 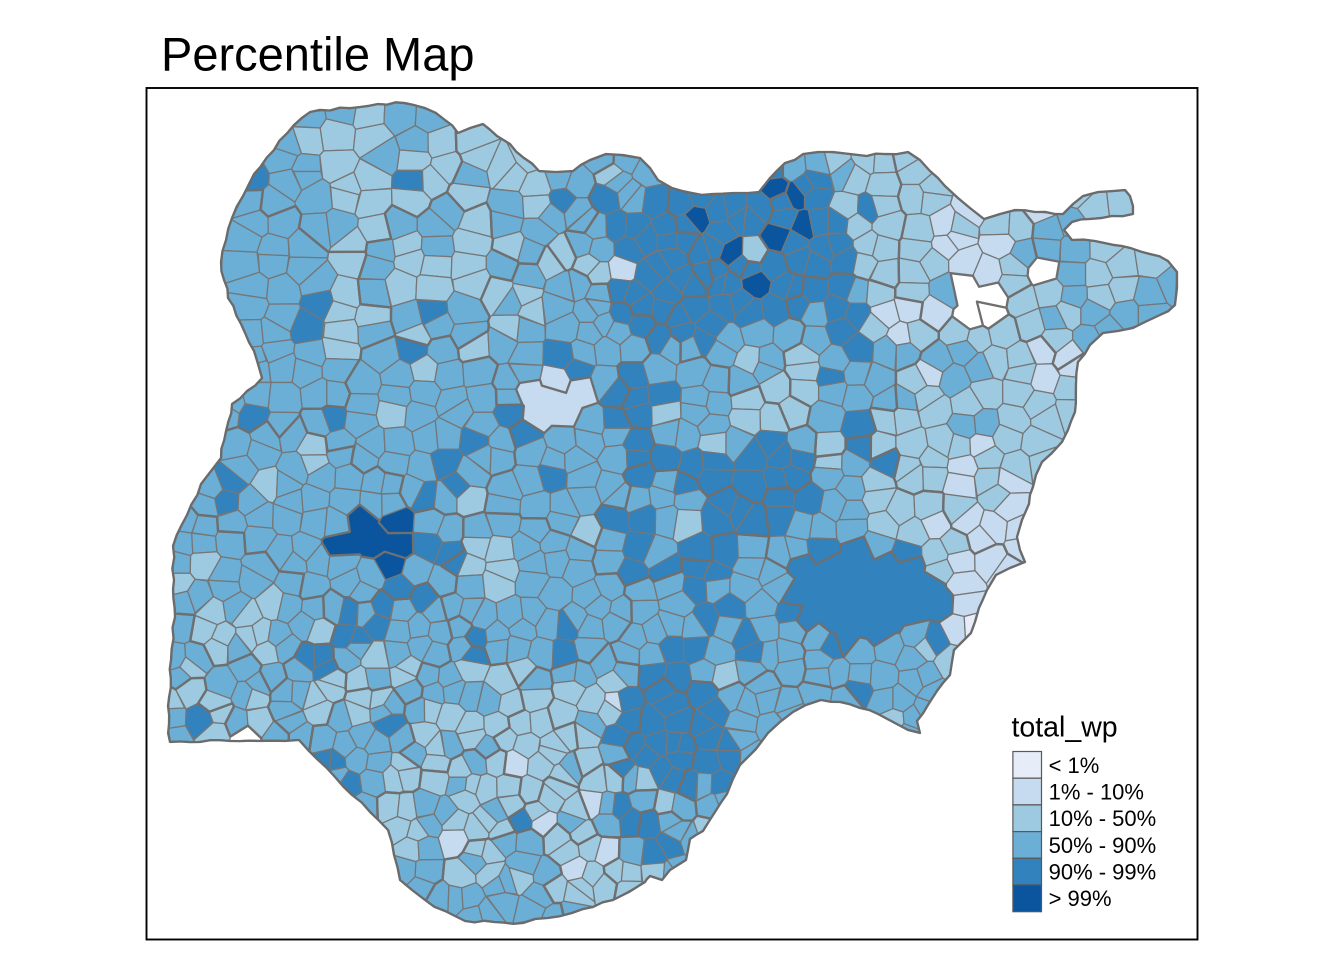 What do you see at coordinates (1103, 818) in the screenshot?
I see `svg-text: 10% - 50%` at bounding box center [1103, 818].